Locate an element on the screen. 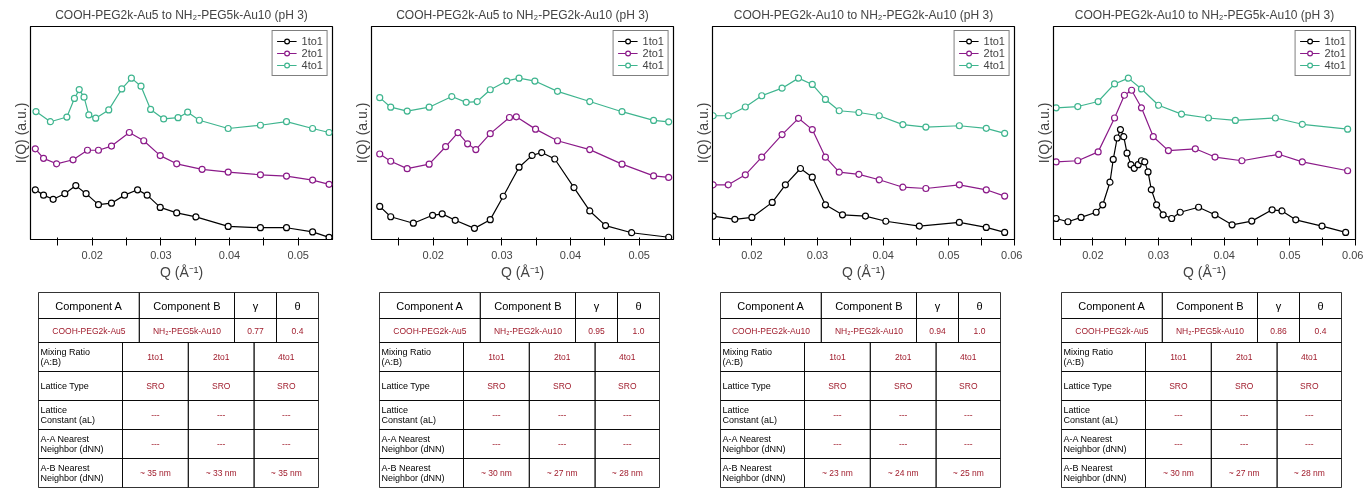  text: 1.0 is located at coordinates (638, 330).